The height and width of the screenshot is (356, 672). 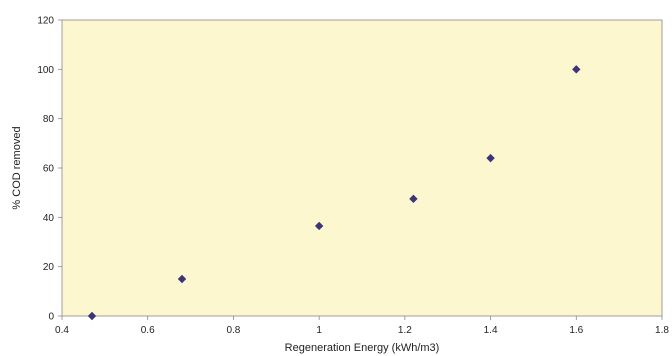 What do you see at coordinates (49, 218) in the screenshot?
I see `y-tick-label: 40` at bounding box center [49, 218].